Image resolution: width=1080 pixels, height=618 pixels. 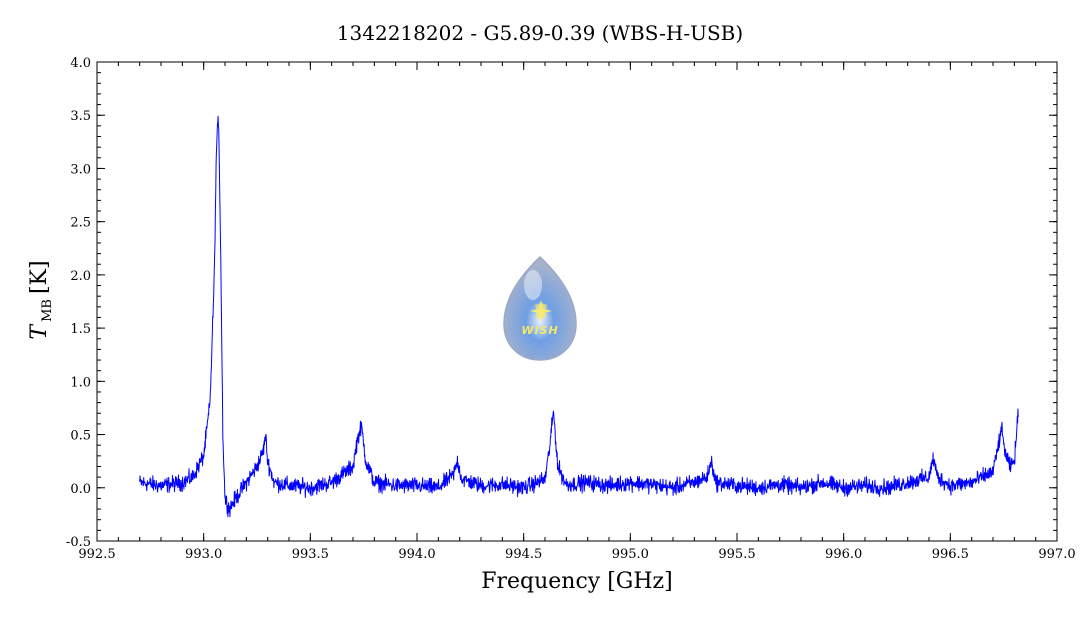 I want to click on y-tick-label: 1.0, so click(x=80, y=382).